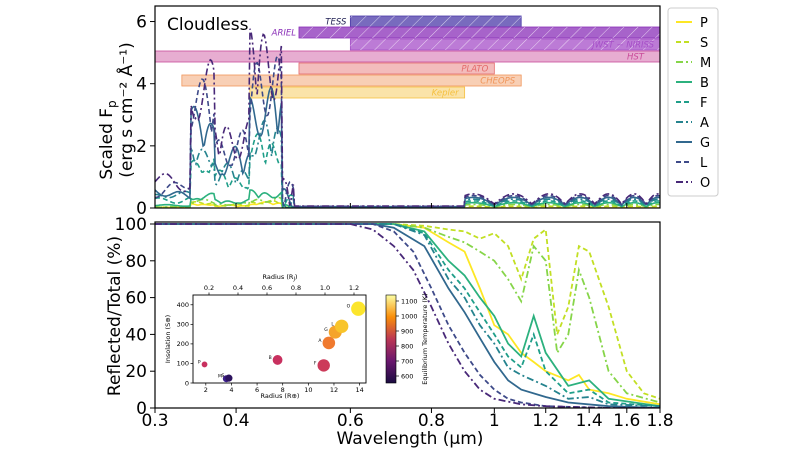  I want to click on inset-point-S, so click(229, 378).